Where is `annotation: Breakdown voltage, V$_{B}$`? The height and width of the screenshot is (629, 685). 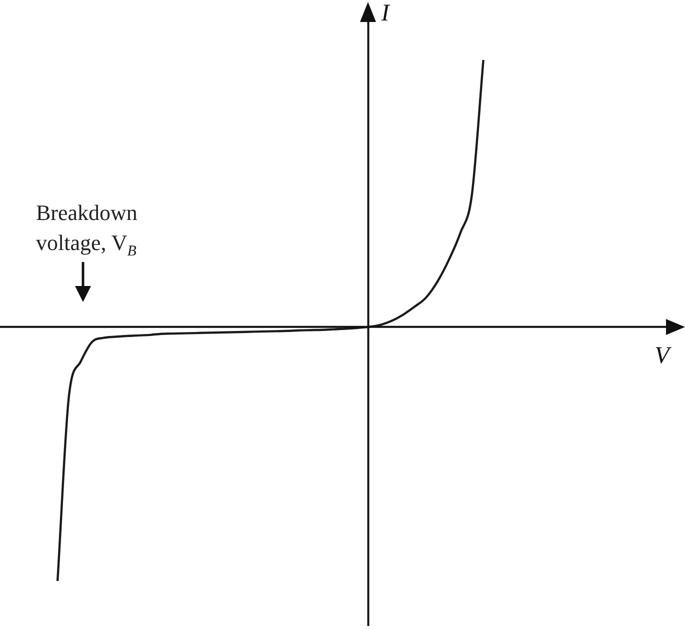
annotation: Breakdown voltage, V$_{B}$ is located at coordinates (87, 230).